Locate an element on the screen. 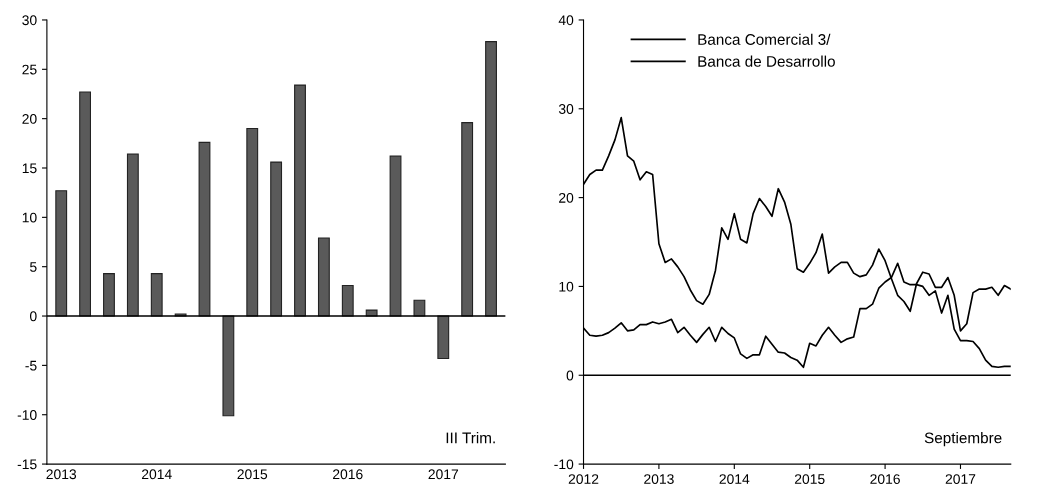 Image resolution: width=1042 pixels, height=499 pixels. y-tick-label: -5 is located at coordinates (31, 365).